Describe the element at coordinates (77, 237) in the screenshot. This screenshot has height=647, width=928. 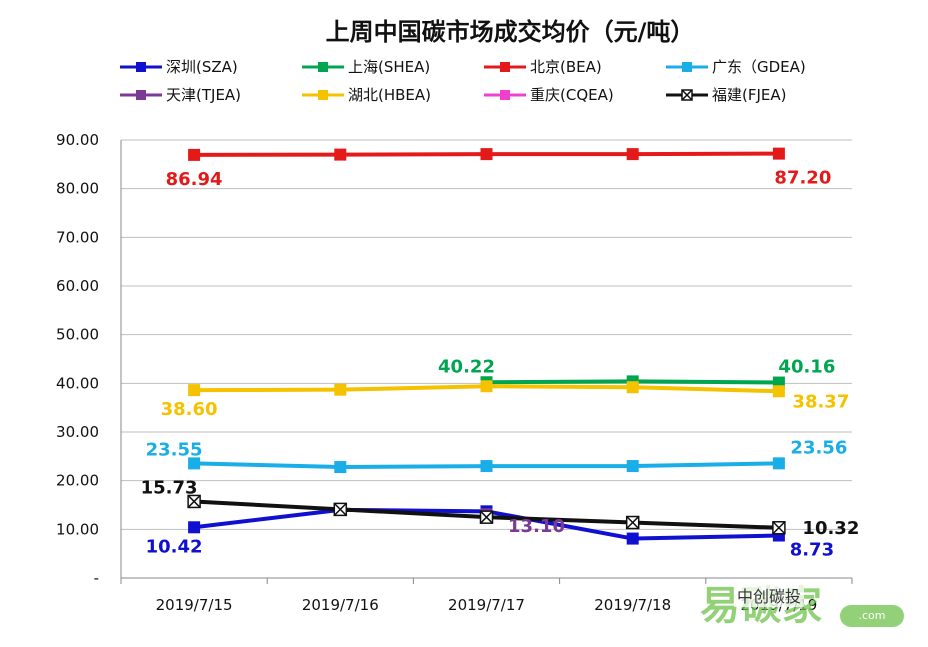
I see `y-tick-label: 70.00` at that location.